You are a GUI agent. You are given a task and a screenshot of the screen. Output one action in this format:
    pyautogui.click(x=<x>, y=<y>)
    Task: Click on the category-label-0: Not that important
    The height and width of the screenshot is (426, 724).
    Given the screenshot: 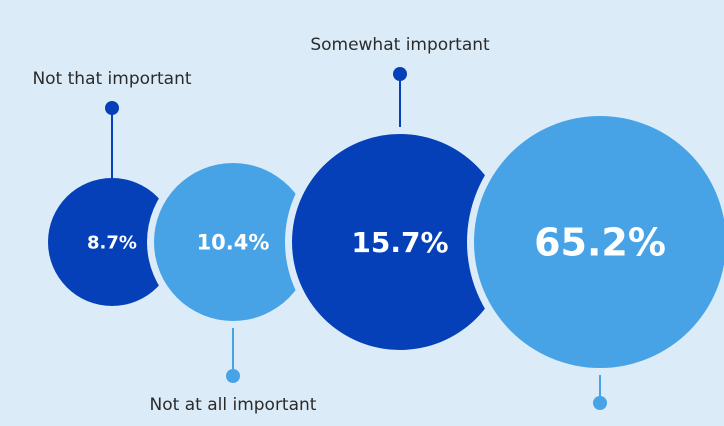 What is the action you would take?
    pyautogui.click(x=111, y=79)
    